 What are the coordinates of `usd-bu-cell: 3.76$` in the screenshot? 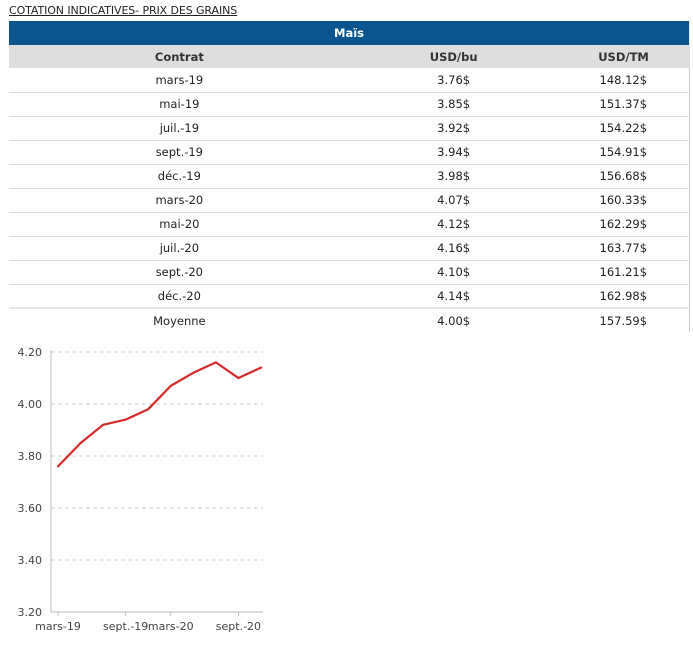 It's located at (453, 80).